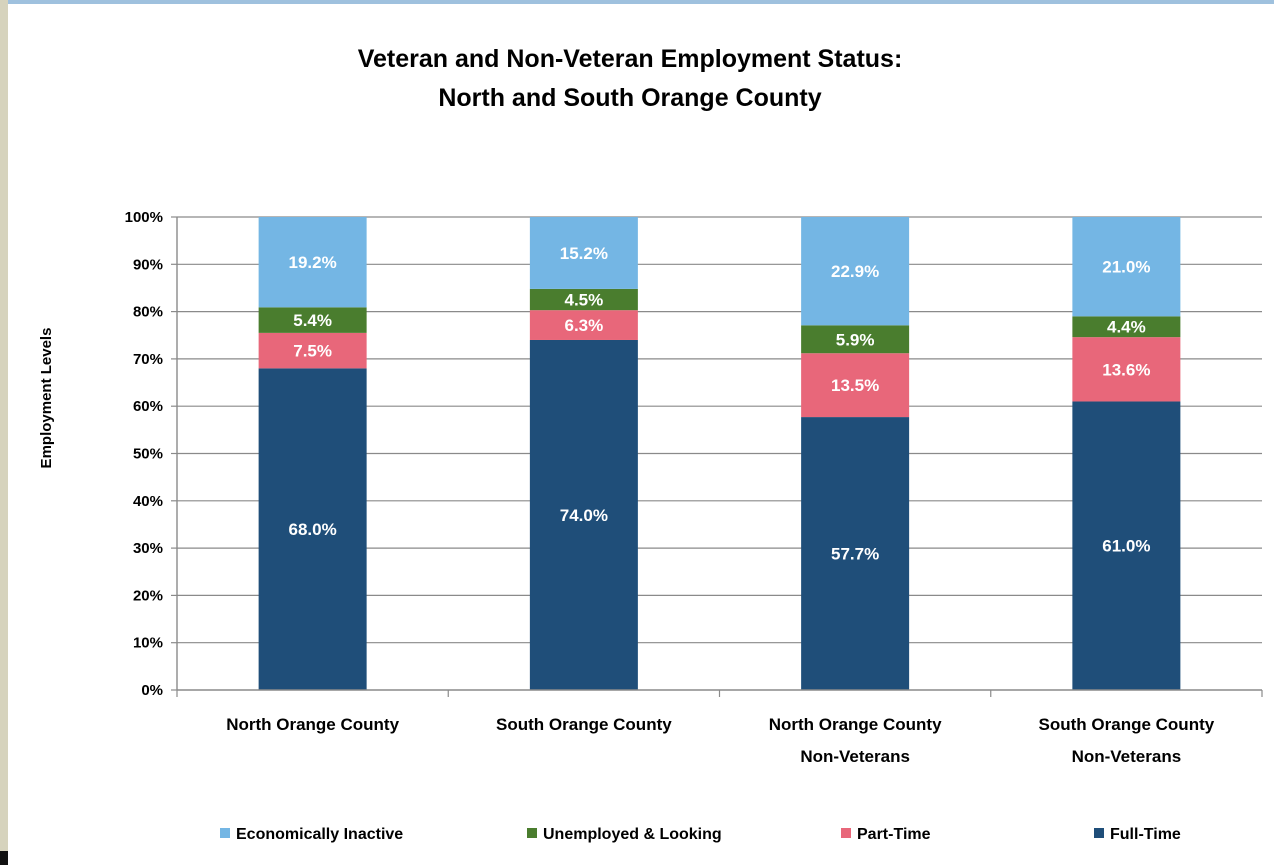  What do you see at coordinates (152, 690) in the screenshot?
I see `y-tick-label: 0%` at bounding box center [152, 690].